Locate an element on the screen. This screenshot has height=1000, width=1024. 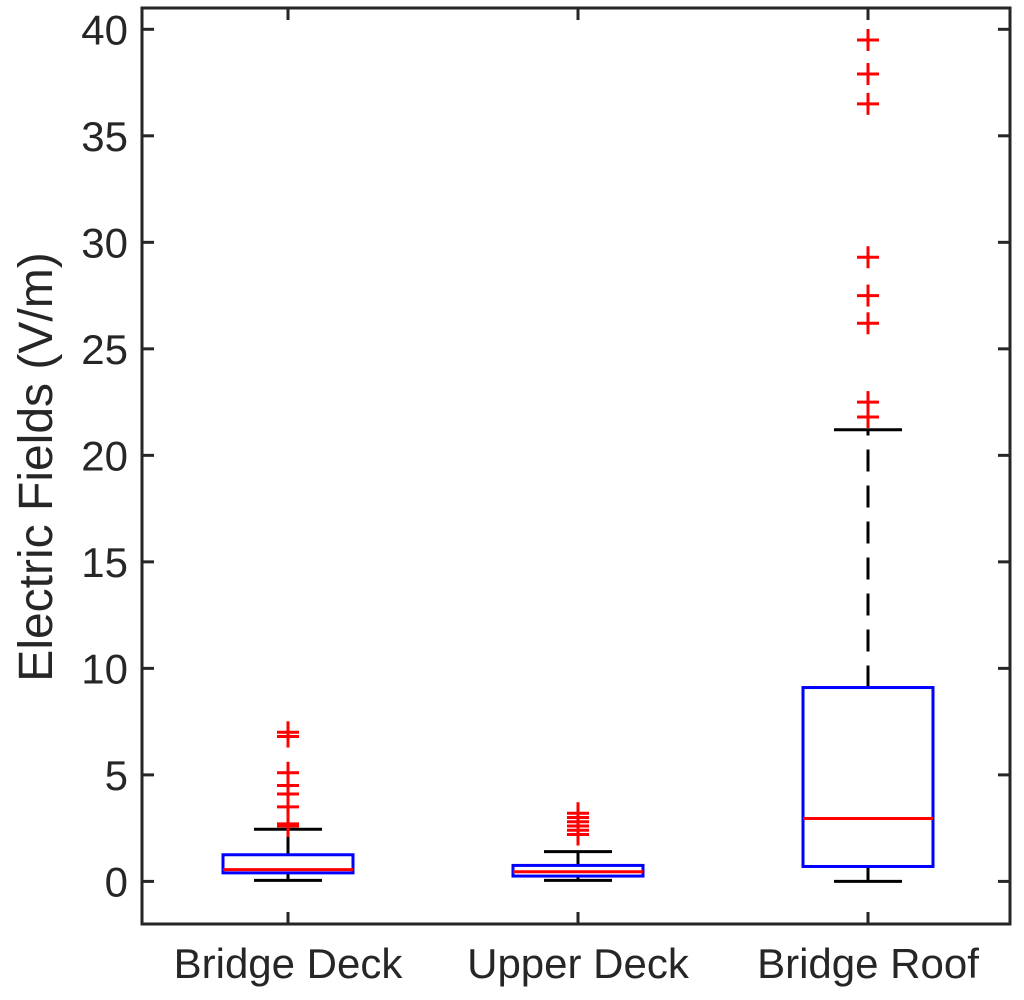
y-tick-label: 25 is located at coordinates (104, 349).